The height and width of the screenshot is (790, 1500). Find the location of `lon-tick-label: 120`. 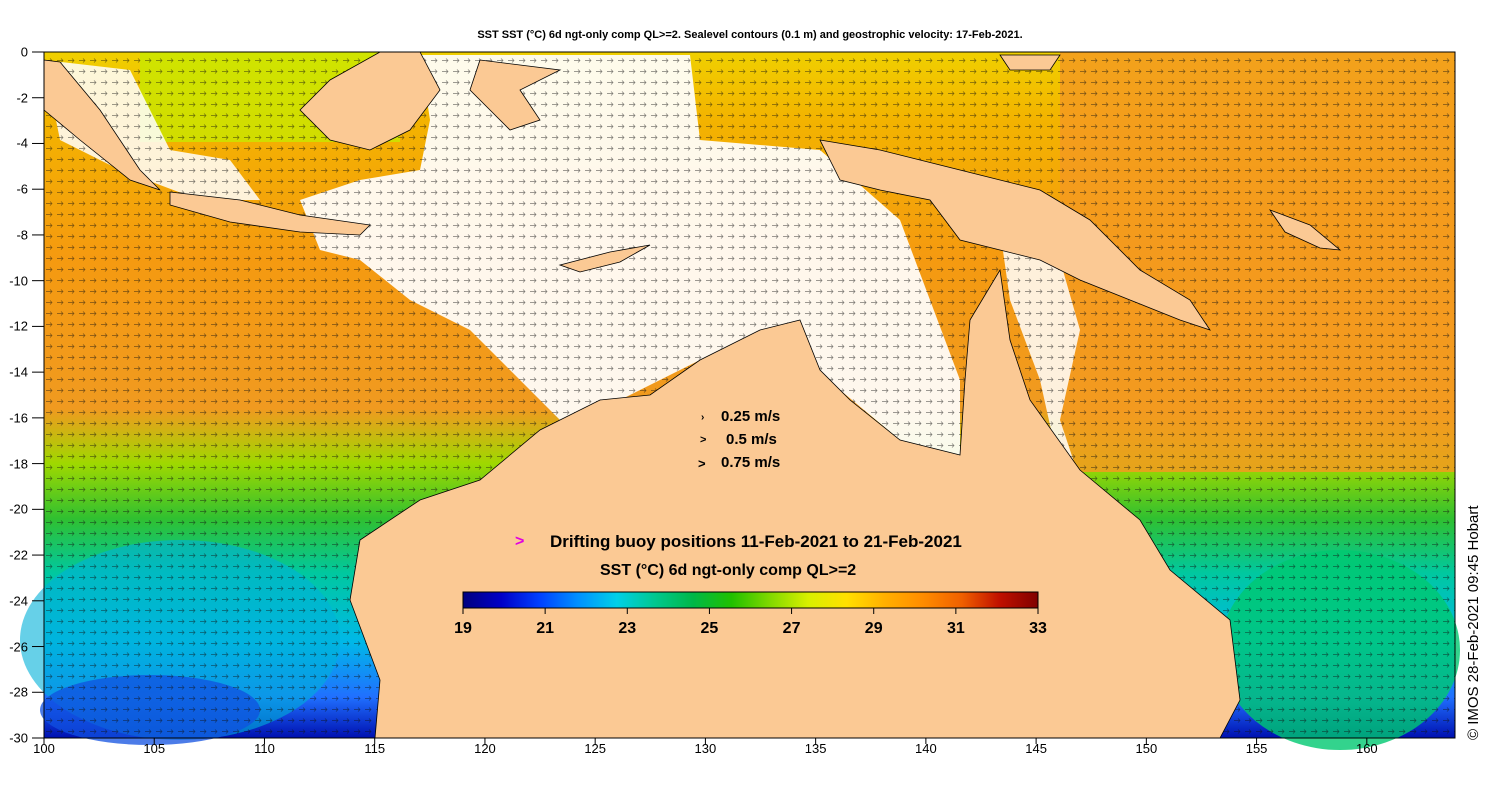

lon-tick-label: 120 is located at coordinates (485, 748).